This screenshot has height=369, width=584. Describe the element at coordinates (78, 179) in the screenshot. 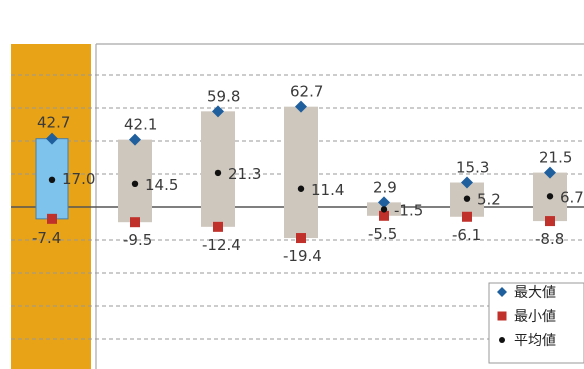

I see `avg-value-label: 17.0` at that location.